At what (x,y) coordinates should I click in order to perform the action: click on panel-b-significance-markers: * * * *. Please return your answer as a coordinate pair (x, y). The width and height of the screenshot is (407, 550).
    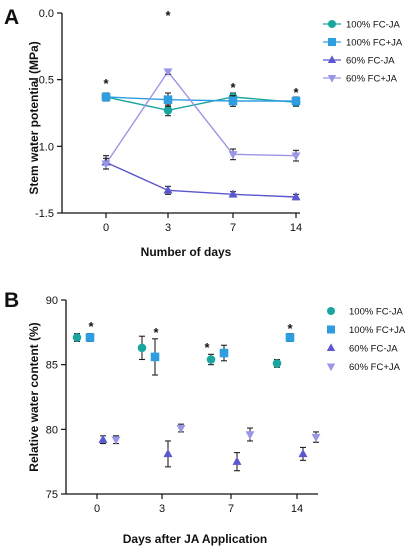
    Looking at the image, I should click on (190, 337).